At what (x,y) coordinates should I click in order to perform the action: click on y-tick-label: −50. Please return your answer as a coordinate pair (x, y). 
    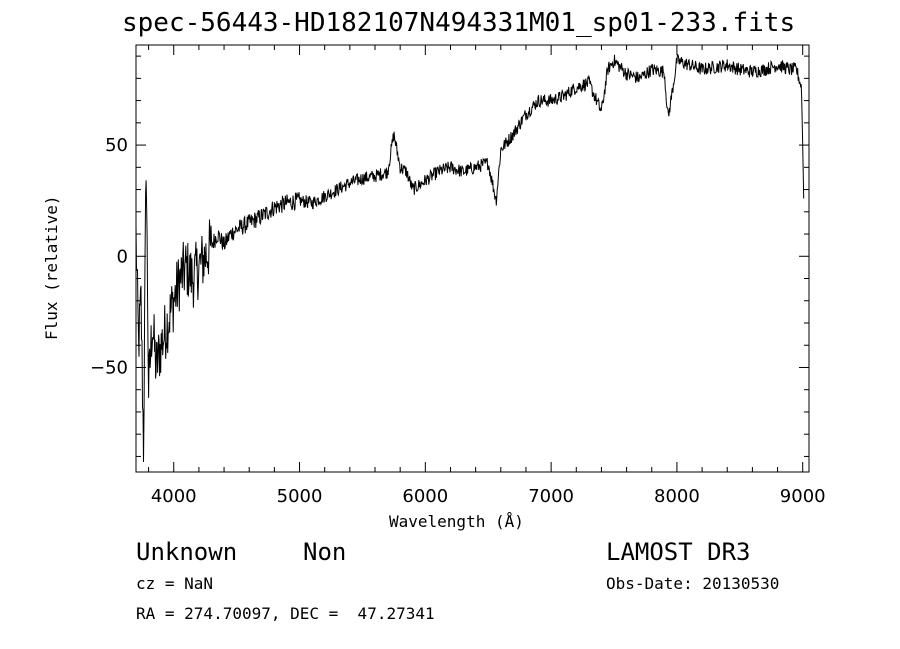
    Looking at the image, I should click on (109, 367).